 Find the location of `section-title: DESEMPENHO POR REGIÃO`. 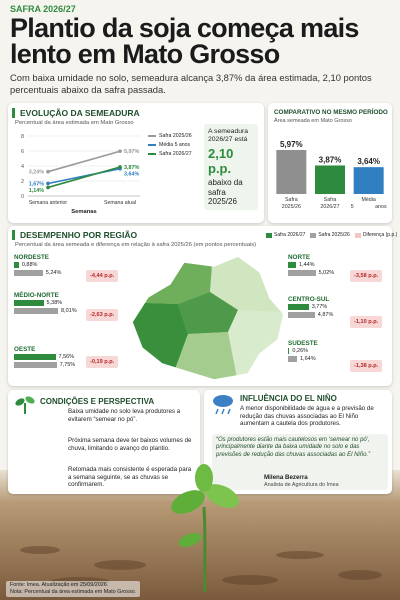

section-title: DESEMPENHO POR REGIÃO is located at coordinates (74, 235).